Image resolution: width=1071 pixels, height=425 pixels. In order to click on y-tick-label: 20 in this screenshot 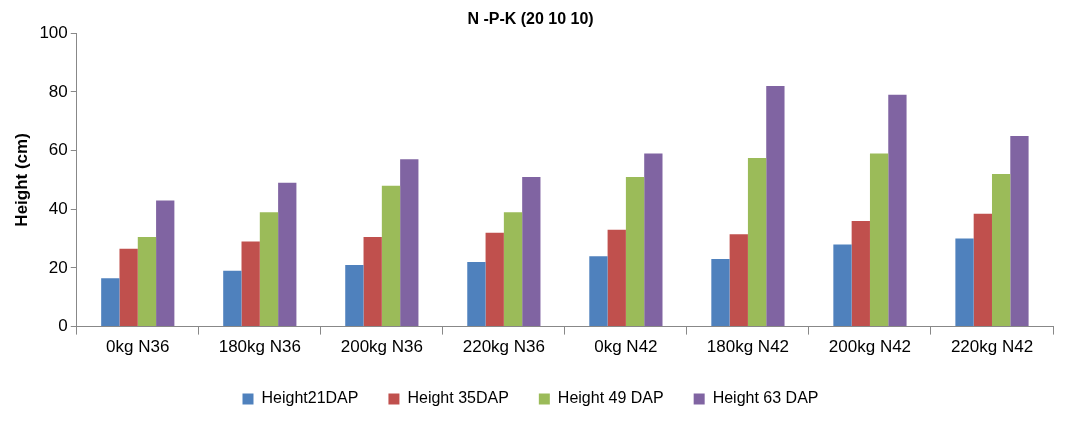, I will do `click(58, 267)`.